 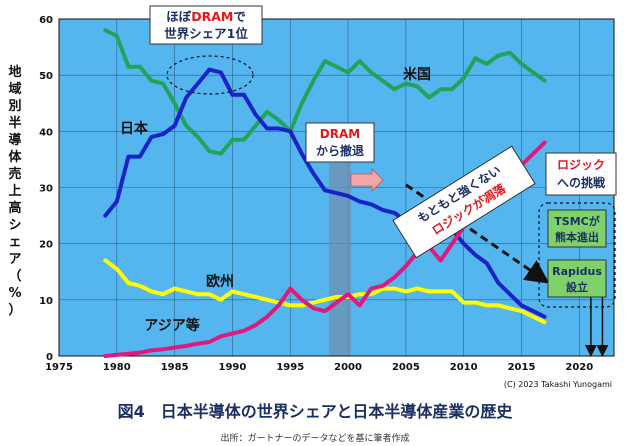 I want to click on x-tick-label: 1985, so click(x=175, y=367).